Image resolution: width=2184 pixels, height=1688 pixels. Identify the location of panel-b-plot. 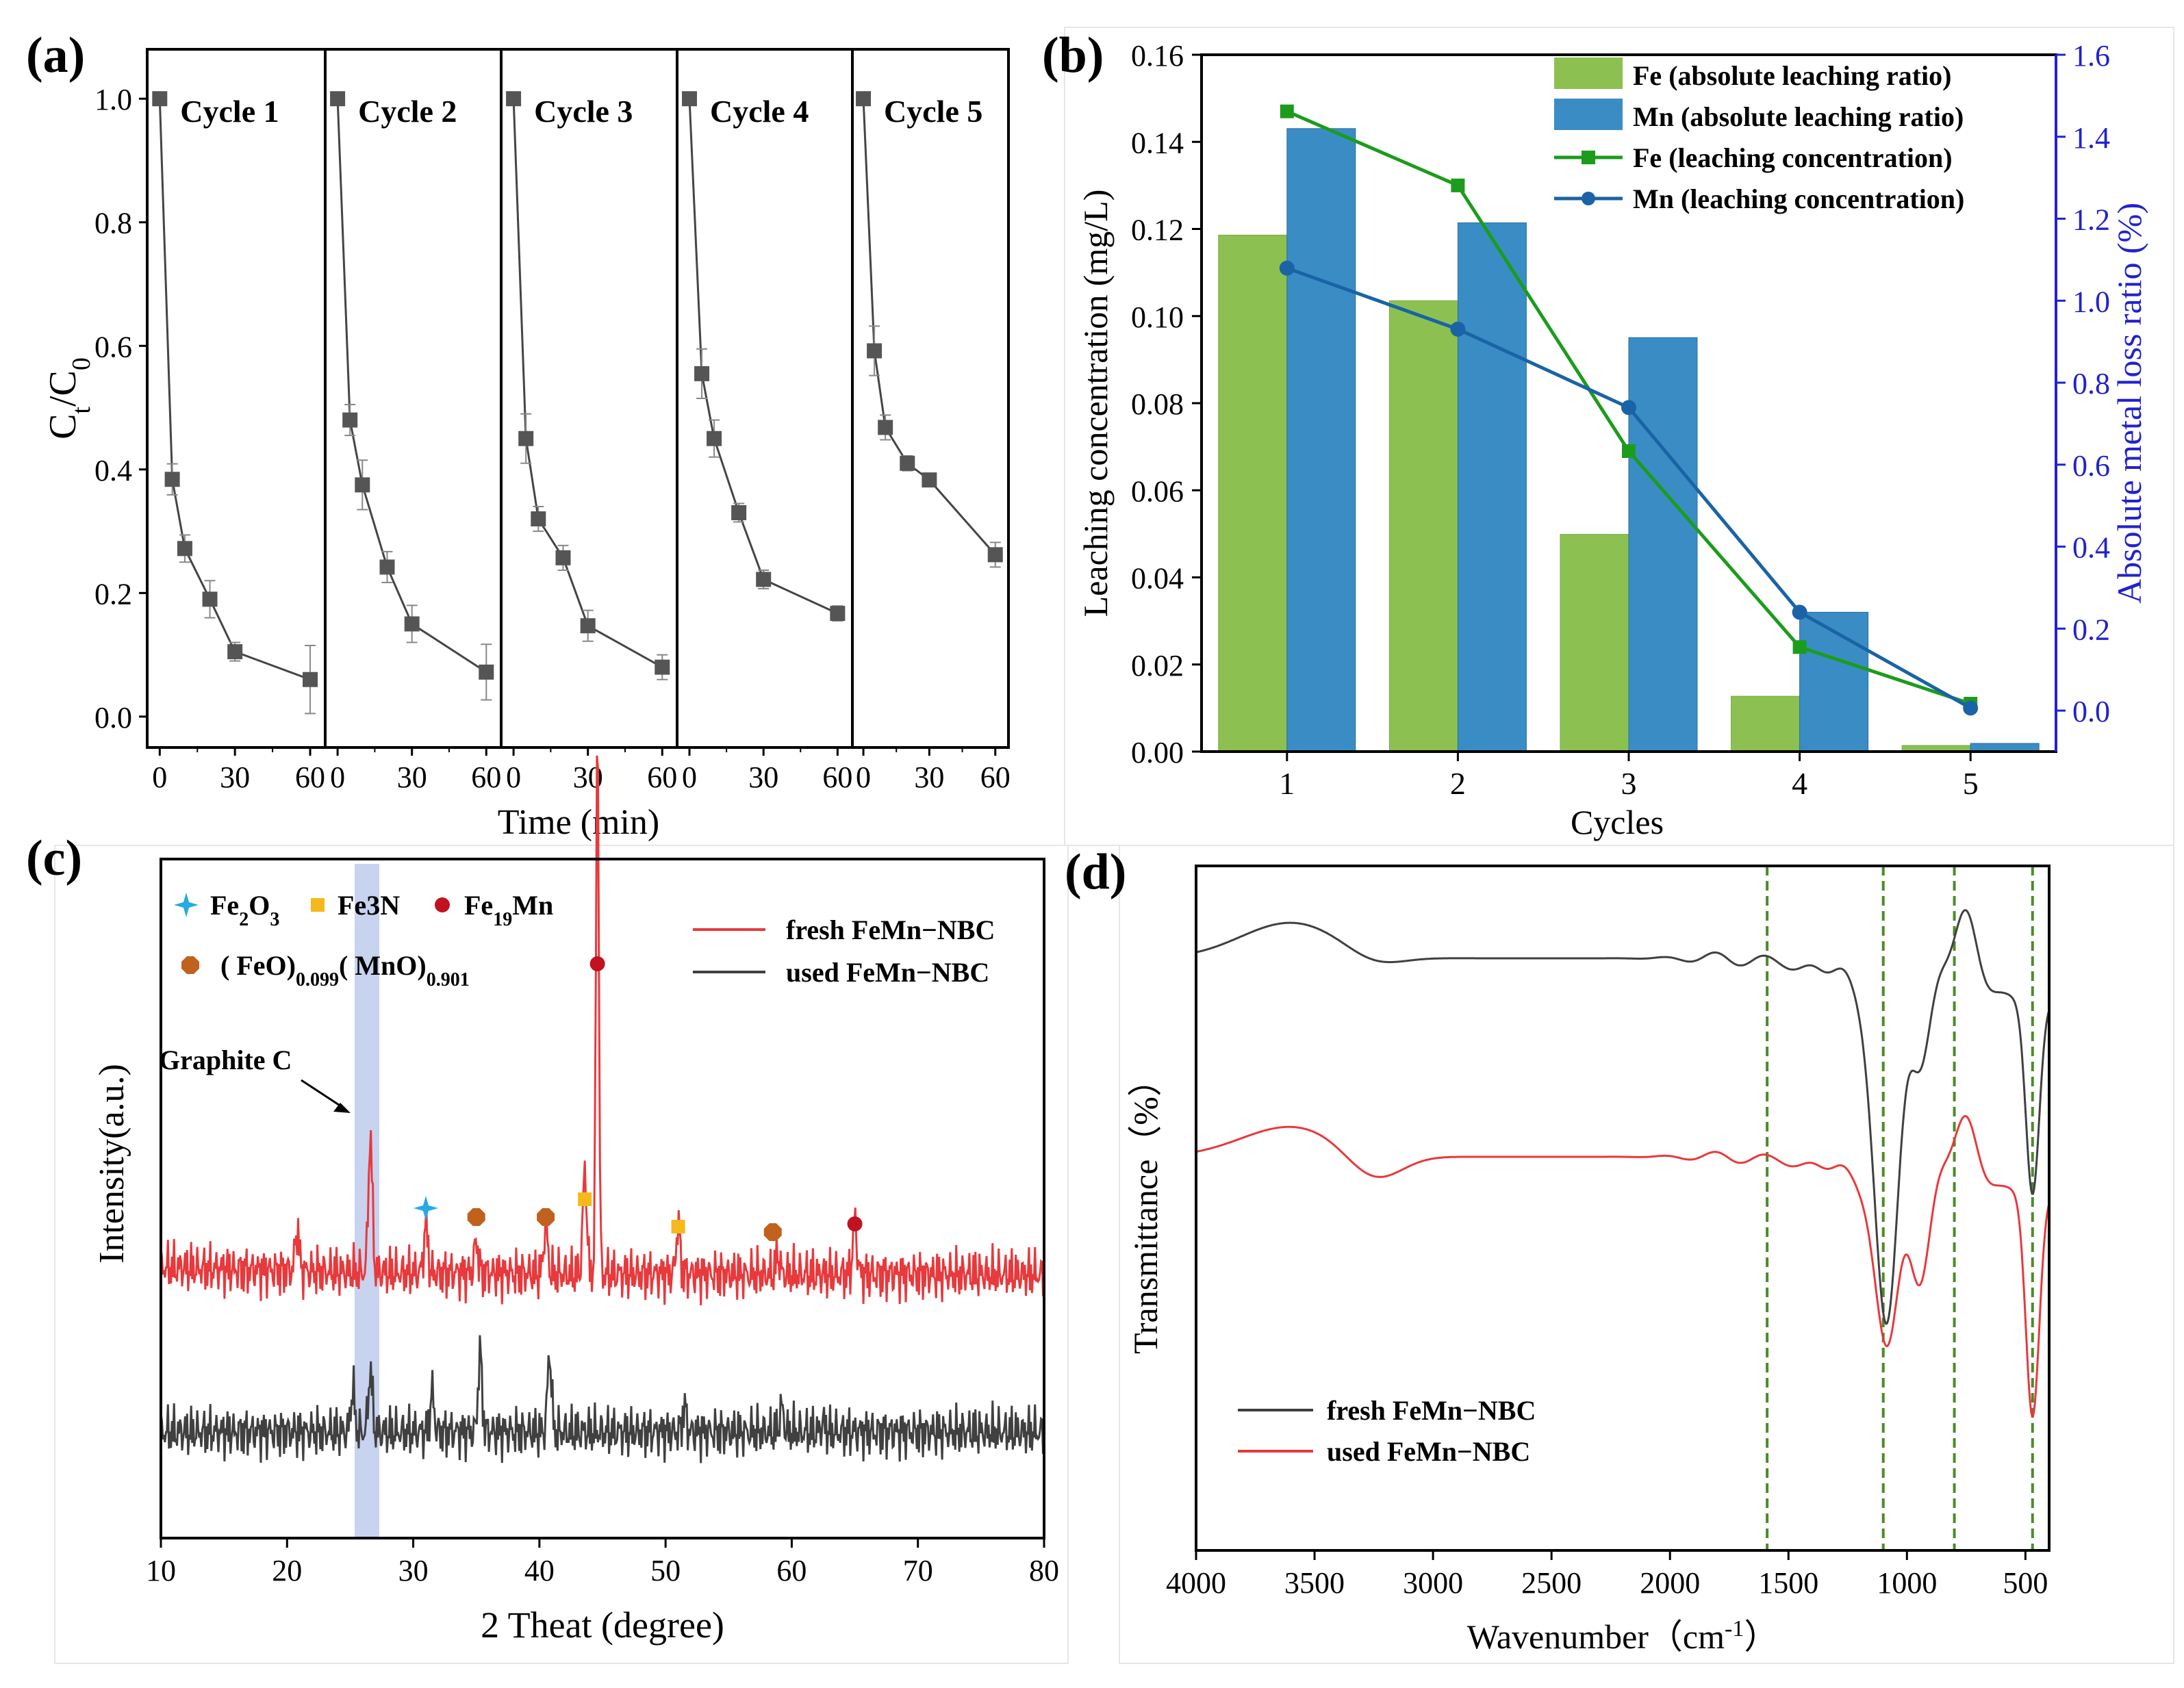
(1629, 428).